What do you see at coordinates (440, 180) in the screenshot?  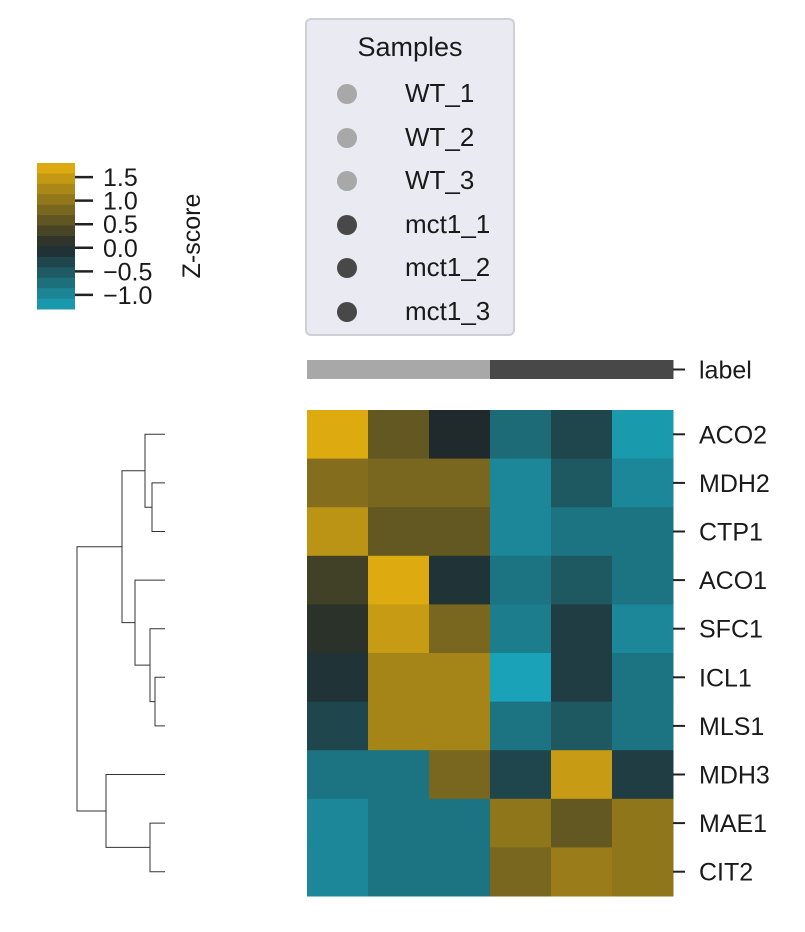 I see `legend-label: WT_3` at bounding box center [440, 180].